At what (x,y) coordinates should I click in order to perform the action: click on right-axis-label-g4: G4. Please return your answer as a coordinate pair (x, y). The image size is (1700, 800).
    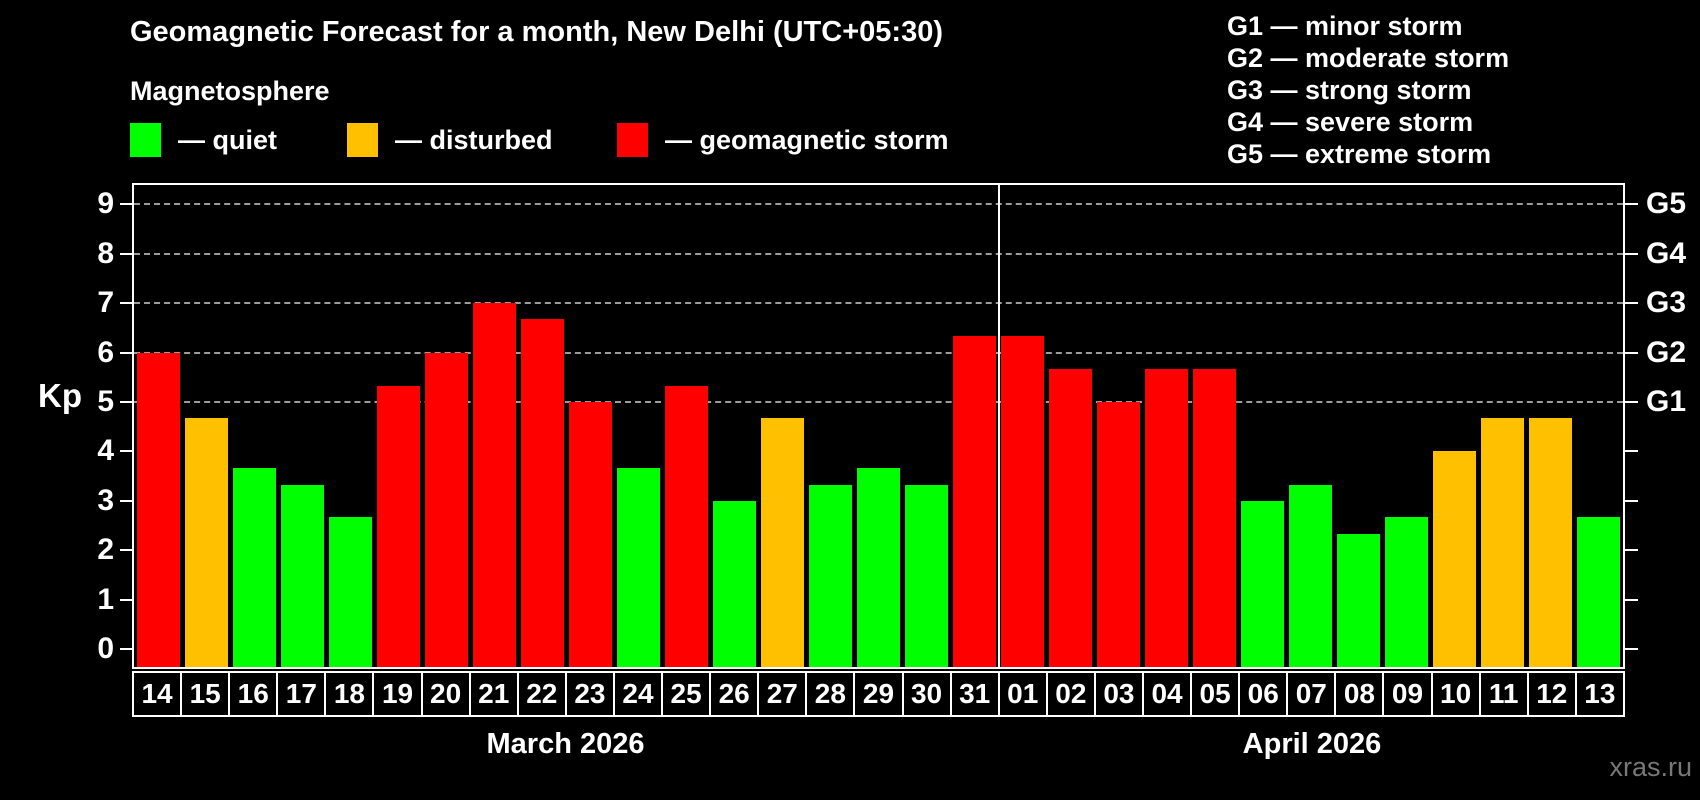
    Looking at the image, I should click on (1666, 253).